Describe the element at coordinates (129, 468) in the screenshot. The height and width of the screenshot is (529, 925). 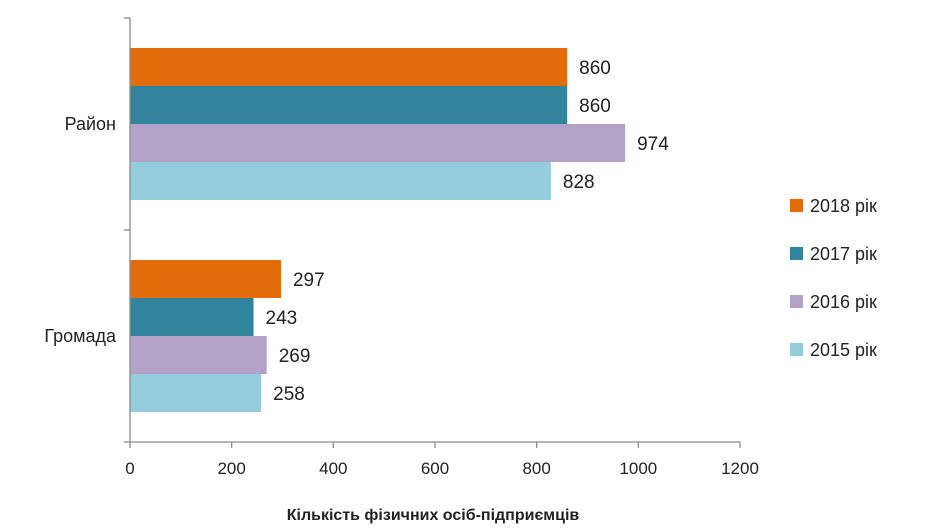
I see `x-tick-label: 0` at that location.